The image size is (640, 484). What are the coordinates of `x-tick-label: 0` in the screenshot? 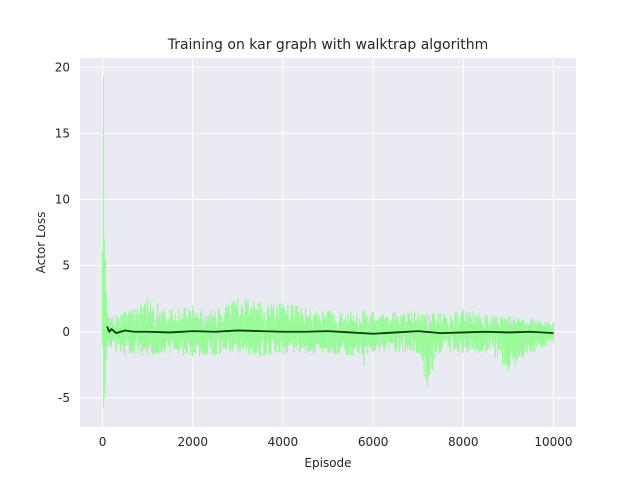 It's located at (103, 442).